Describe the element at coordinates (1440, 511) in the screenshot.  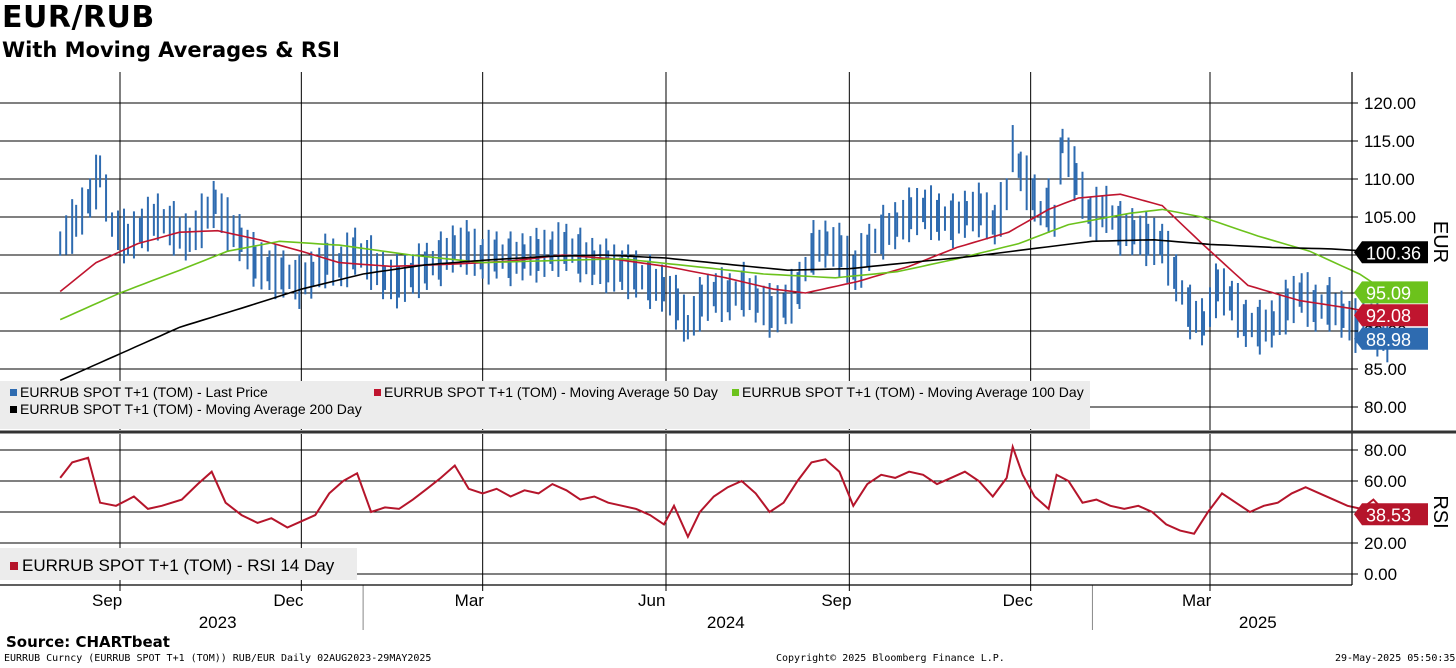
I see `y-axis-unit-label: RSI` at that location.